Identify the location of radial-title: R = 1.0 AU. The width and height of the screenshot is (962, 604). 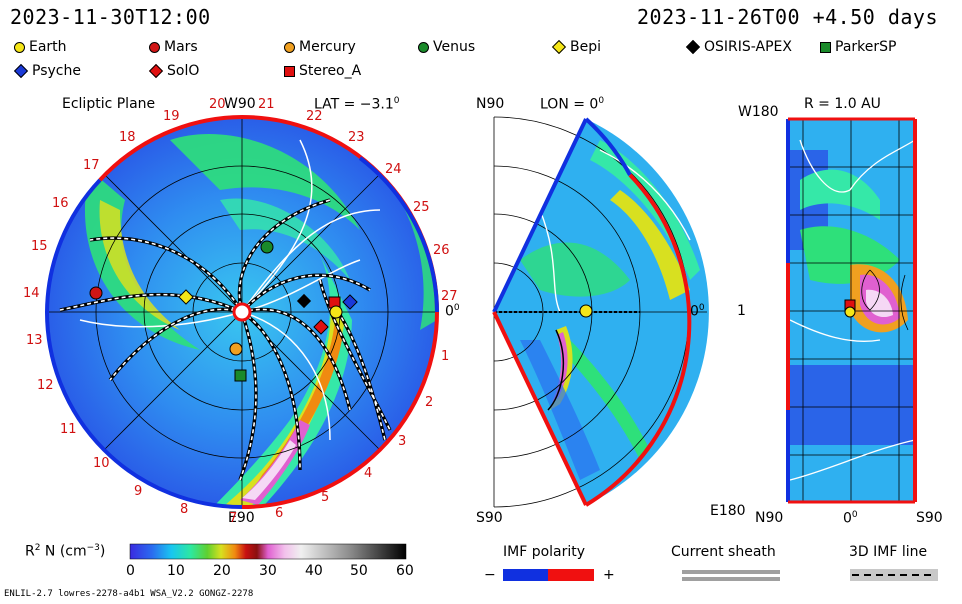
(842, 104).